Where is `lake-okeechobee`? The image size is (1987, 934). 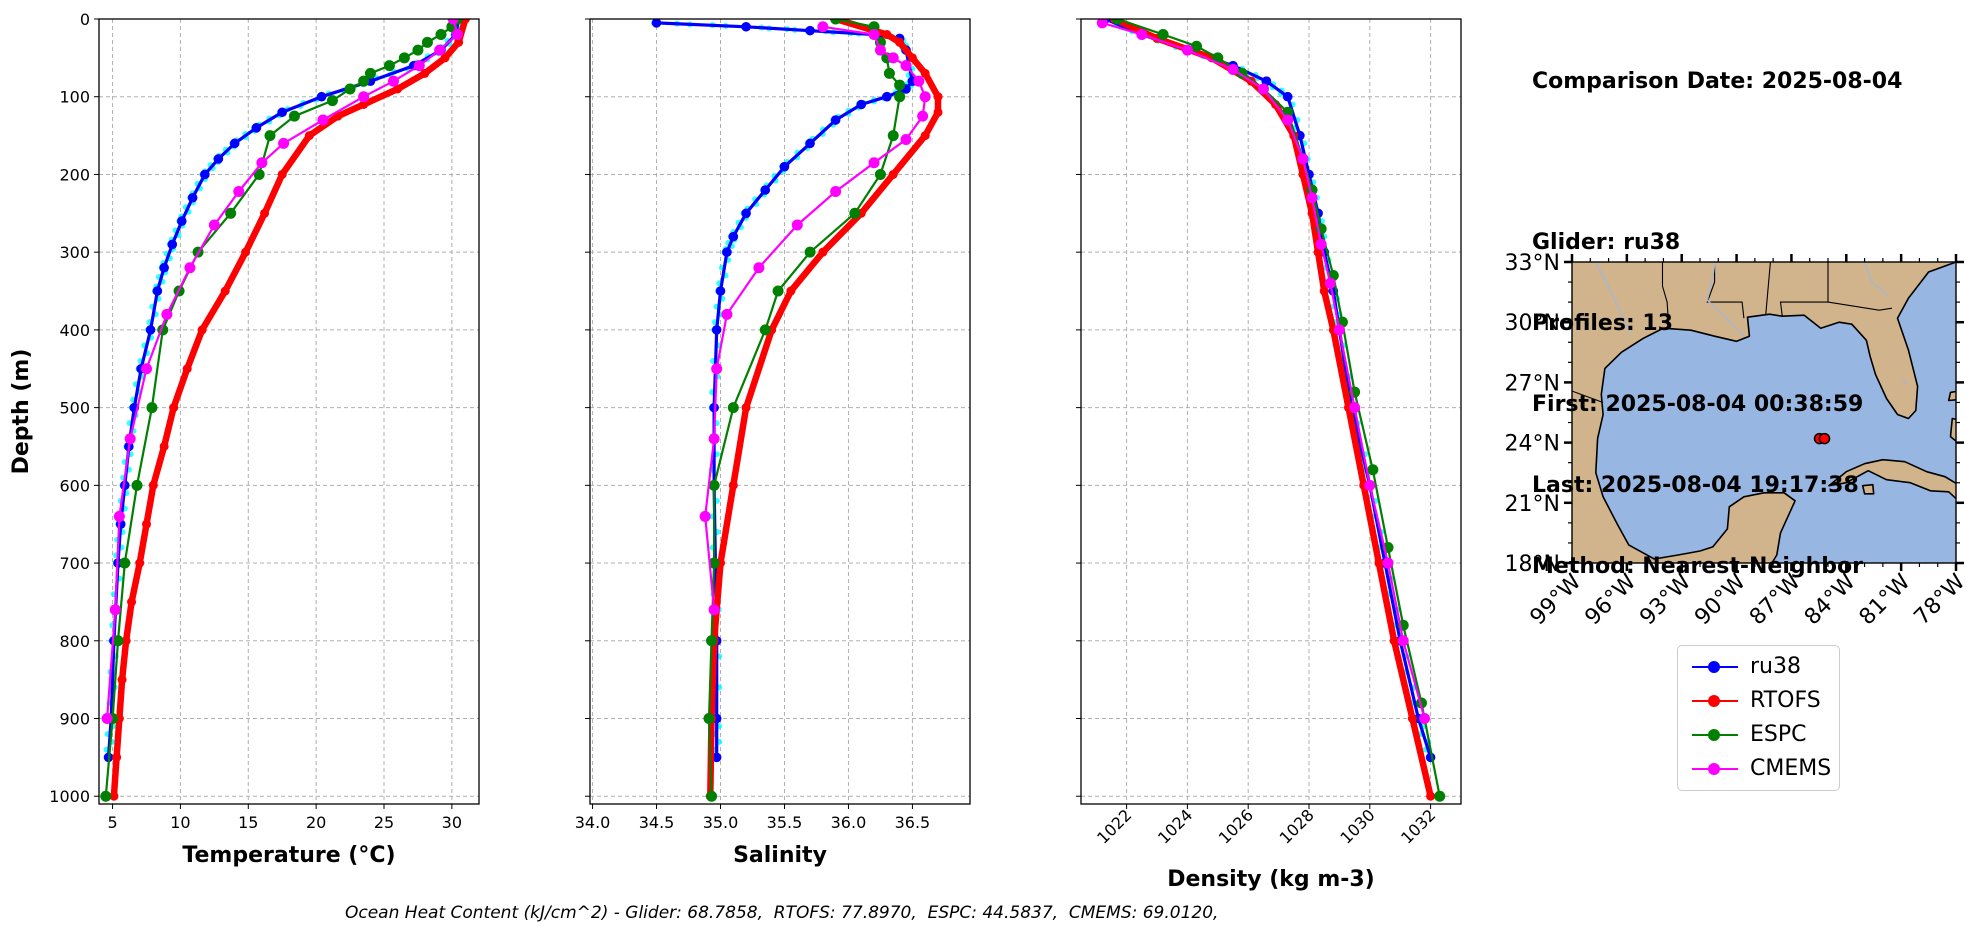 lake-okeechobee is located at coordinates (1905, 381).